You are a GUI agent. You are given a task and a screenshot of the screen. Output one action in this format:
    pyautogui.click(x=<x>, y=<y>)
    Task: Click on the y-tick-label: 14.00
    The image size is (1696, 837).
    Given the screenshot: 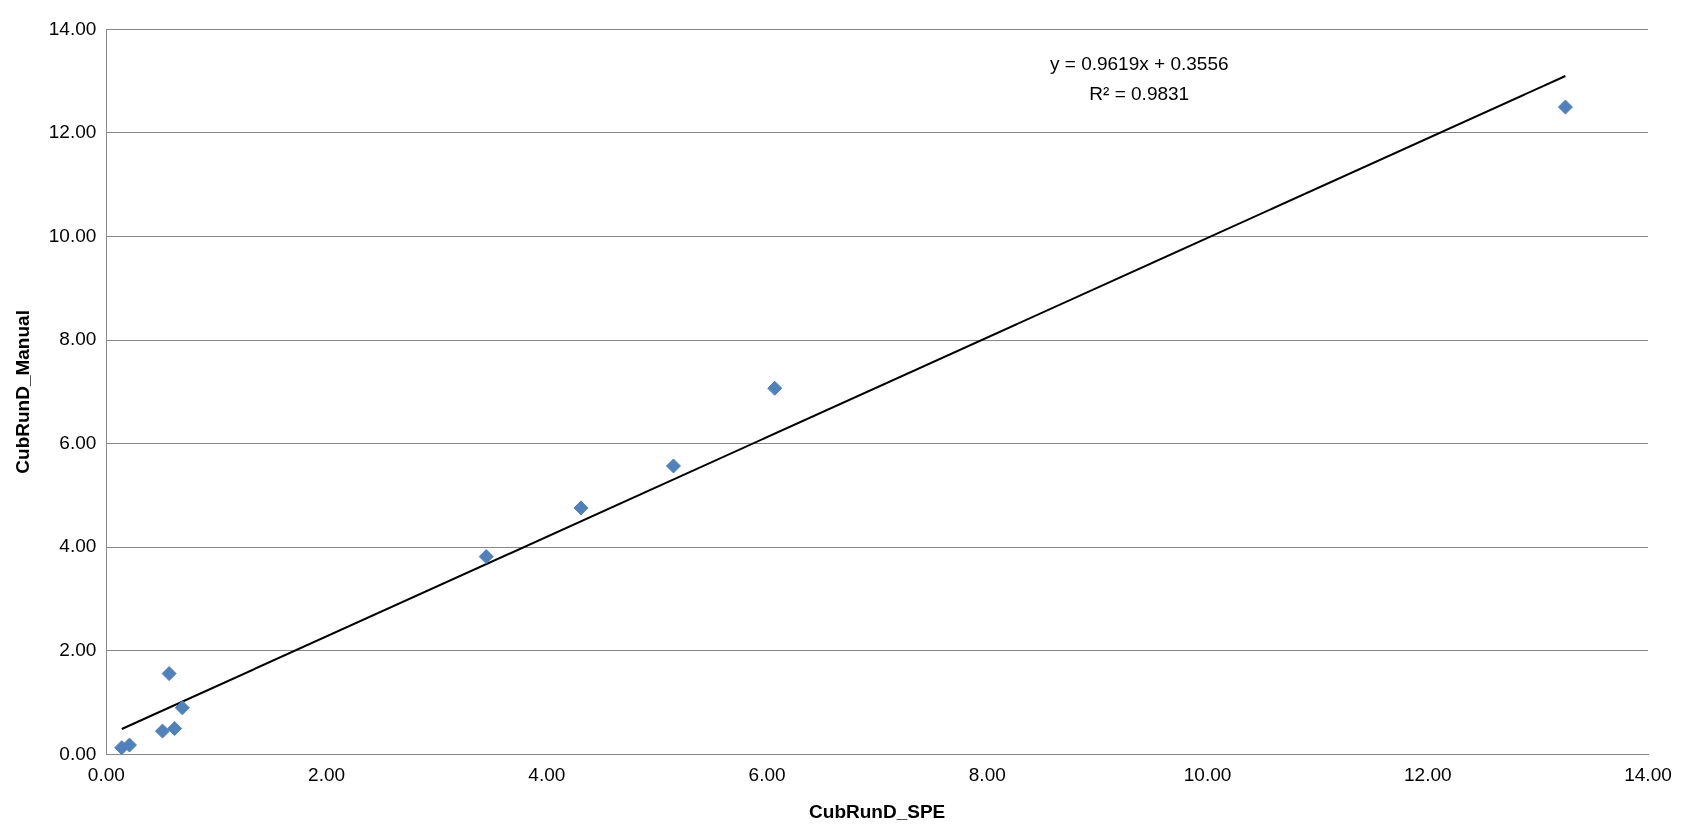 What is the action you would take?
    pyautogui.click(x=72, y=28)
    